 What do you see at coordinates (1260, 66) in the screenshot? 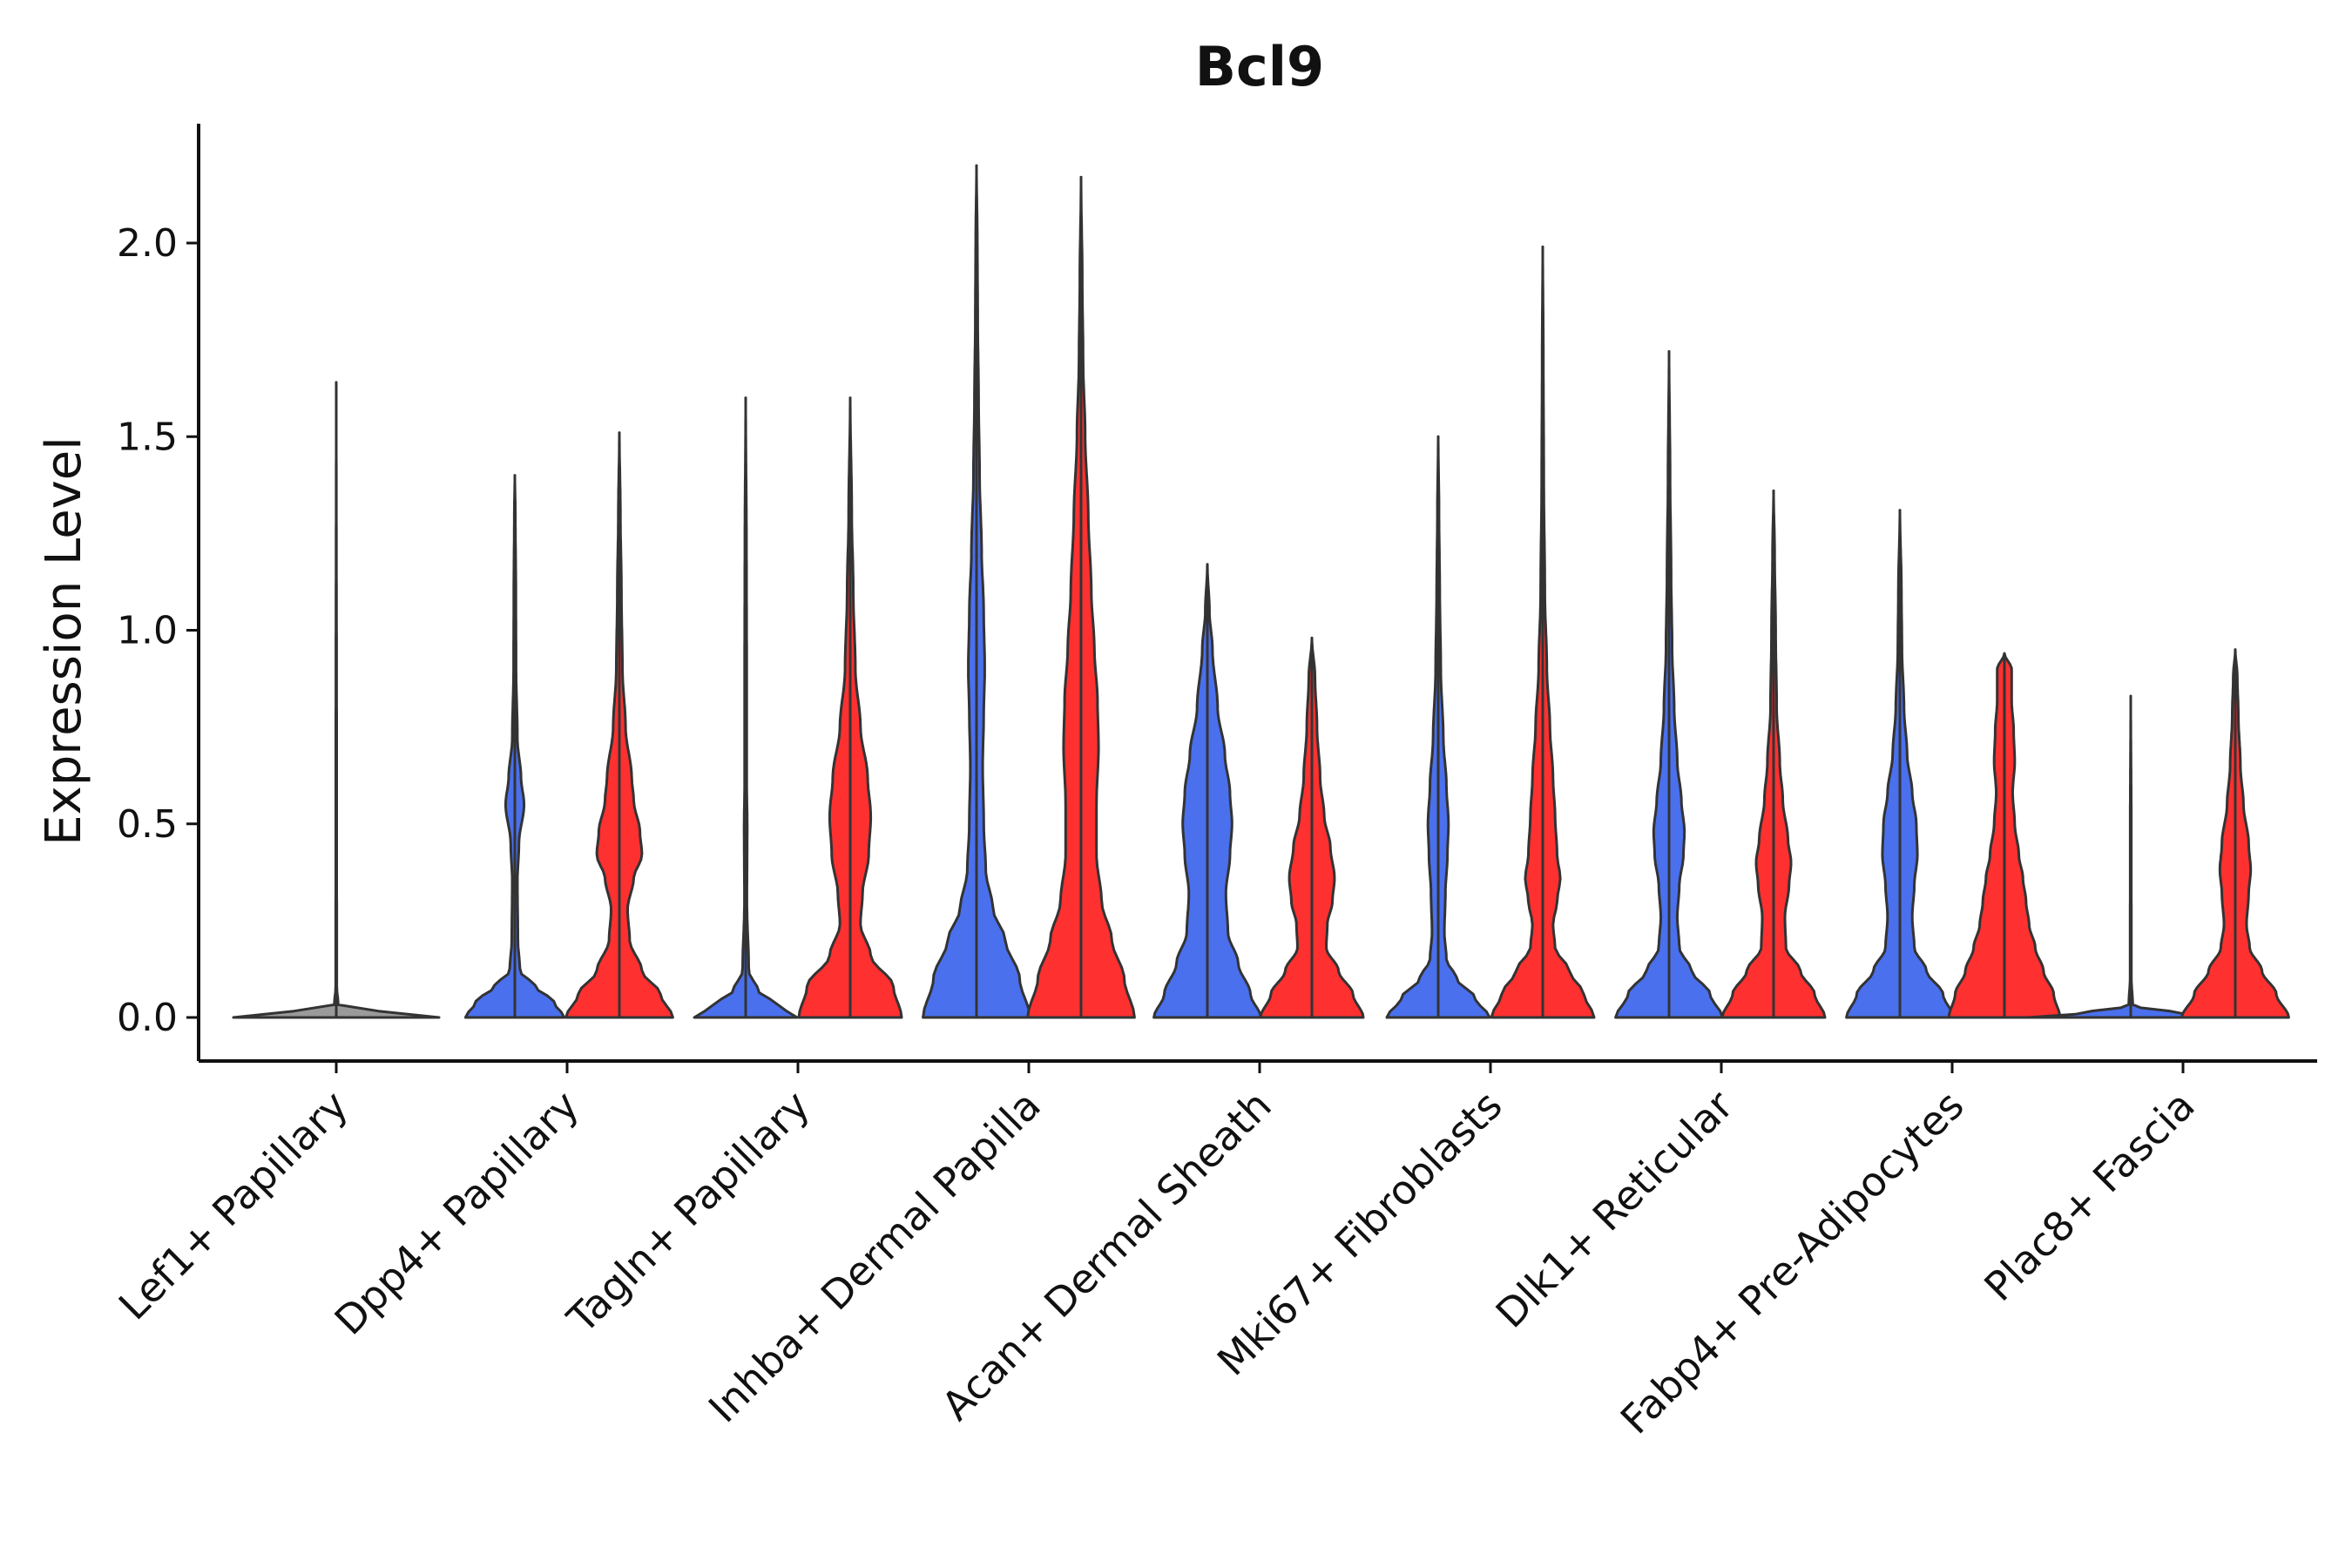
I see `chart-title: Bcl9` at bounding box center [1260, 66].